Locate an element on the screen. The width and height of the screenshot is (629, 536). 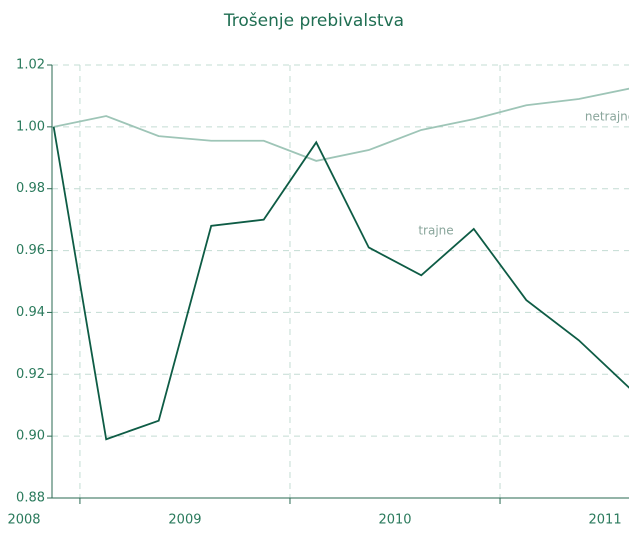
y-tick-label: 0.92 is located at coordinates (30, 374).